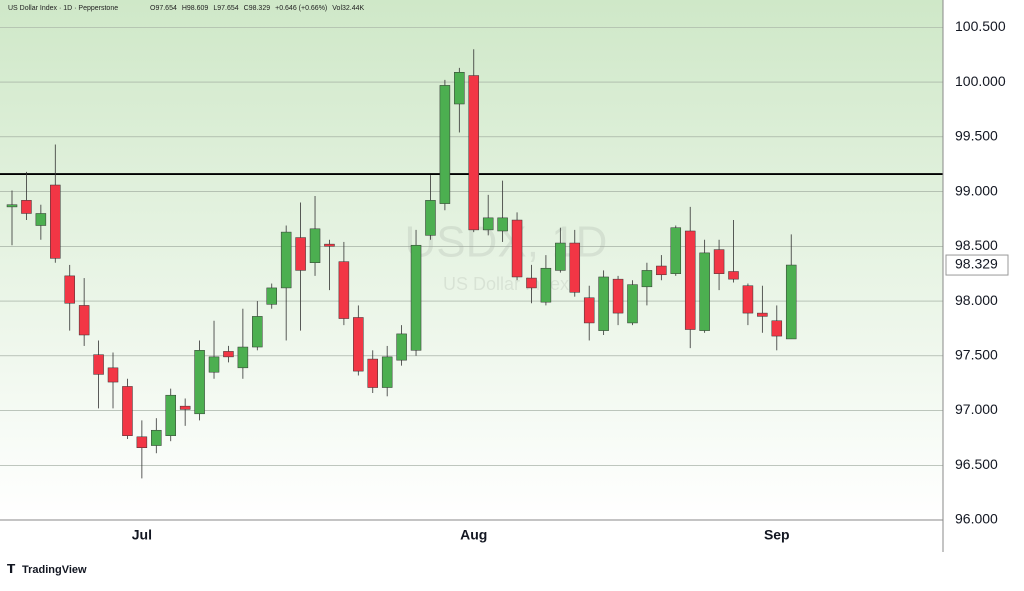 The height and width of the screenshot is (591, 1024). I want to click on y-tick-label: 97.000, so click(976, 409).